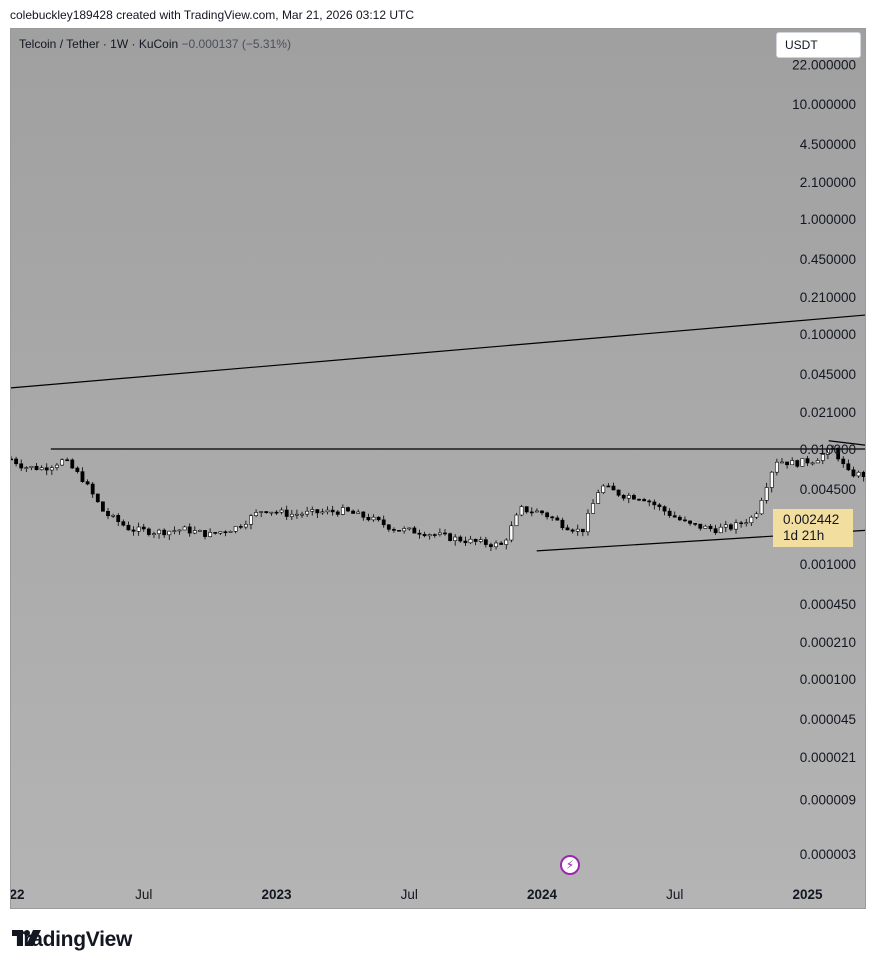 The height and width of the screenshot is (969, 876). I want to click on brand-name: TradingView, so click(72, 939).